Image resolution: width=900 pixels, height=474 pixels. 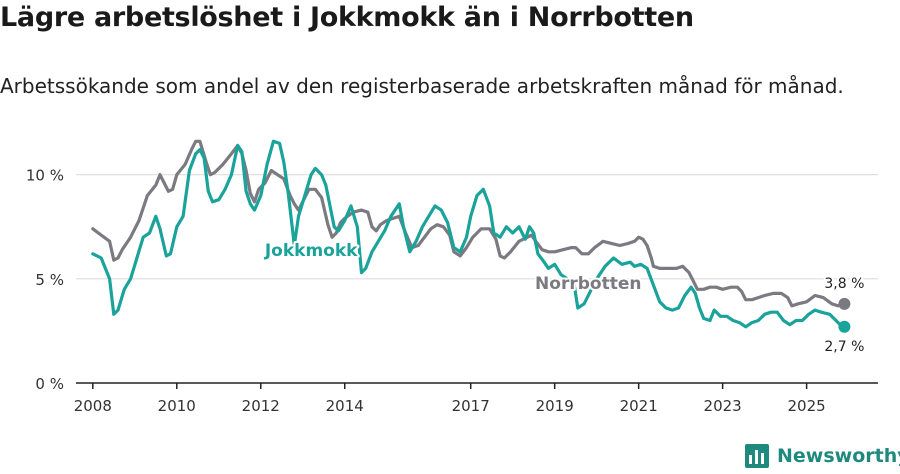 I want to click on series-label-norrbotten: Norrbotten, so click(x=588, y=284).